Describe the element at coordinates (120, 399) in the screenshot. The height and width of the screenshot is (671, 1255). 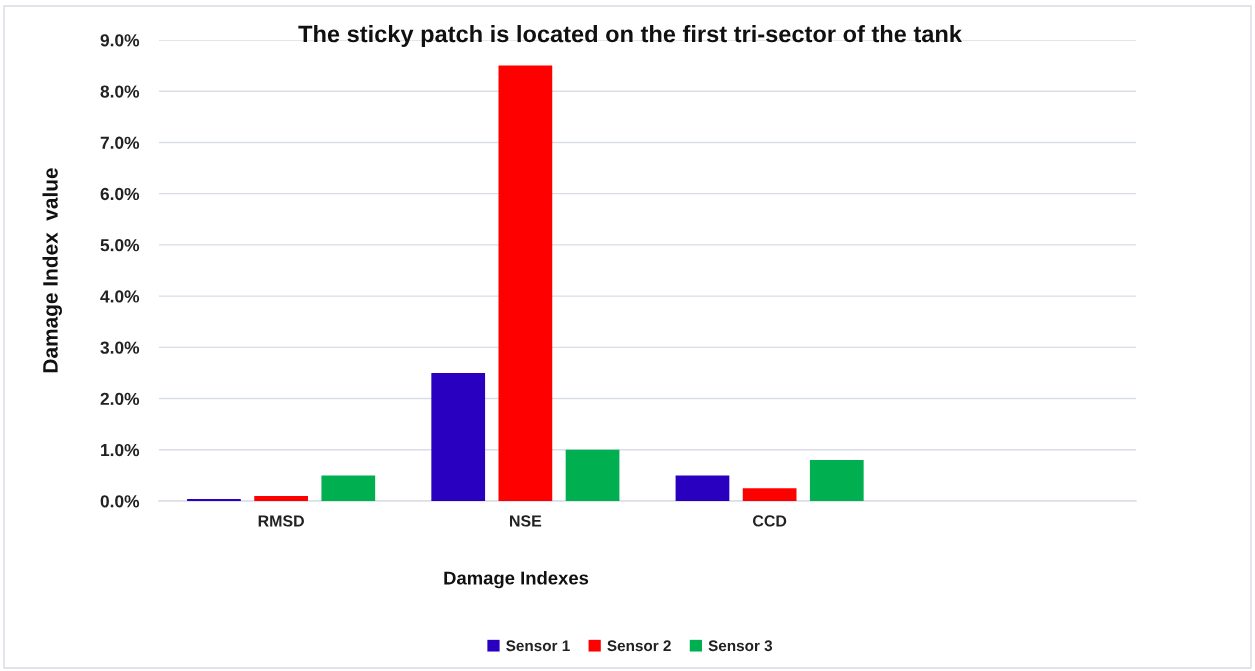
I see `y-tick-label: 2.0%` at that location.